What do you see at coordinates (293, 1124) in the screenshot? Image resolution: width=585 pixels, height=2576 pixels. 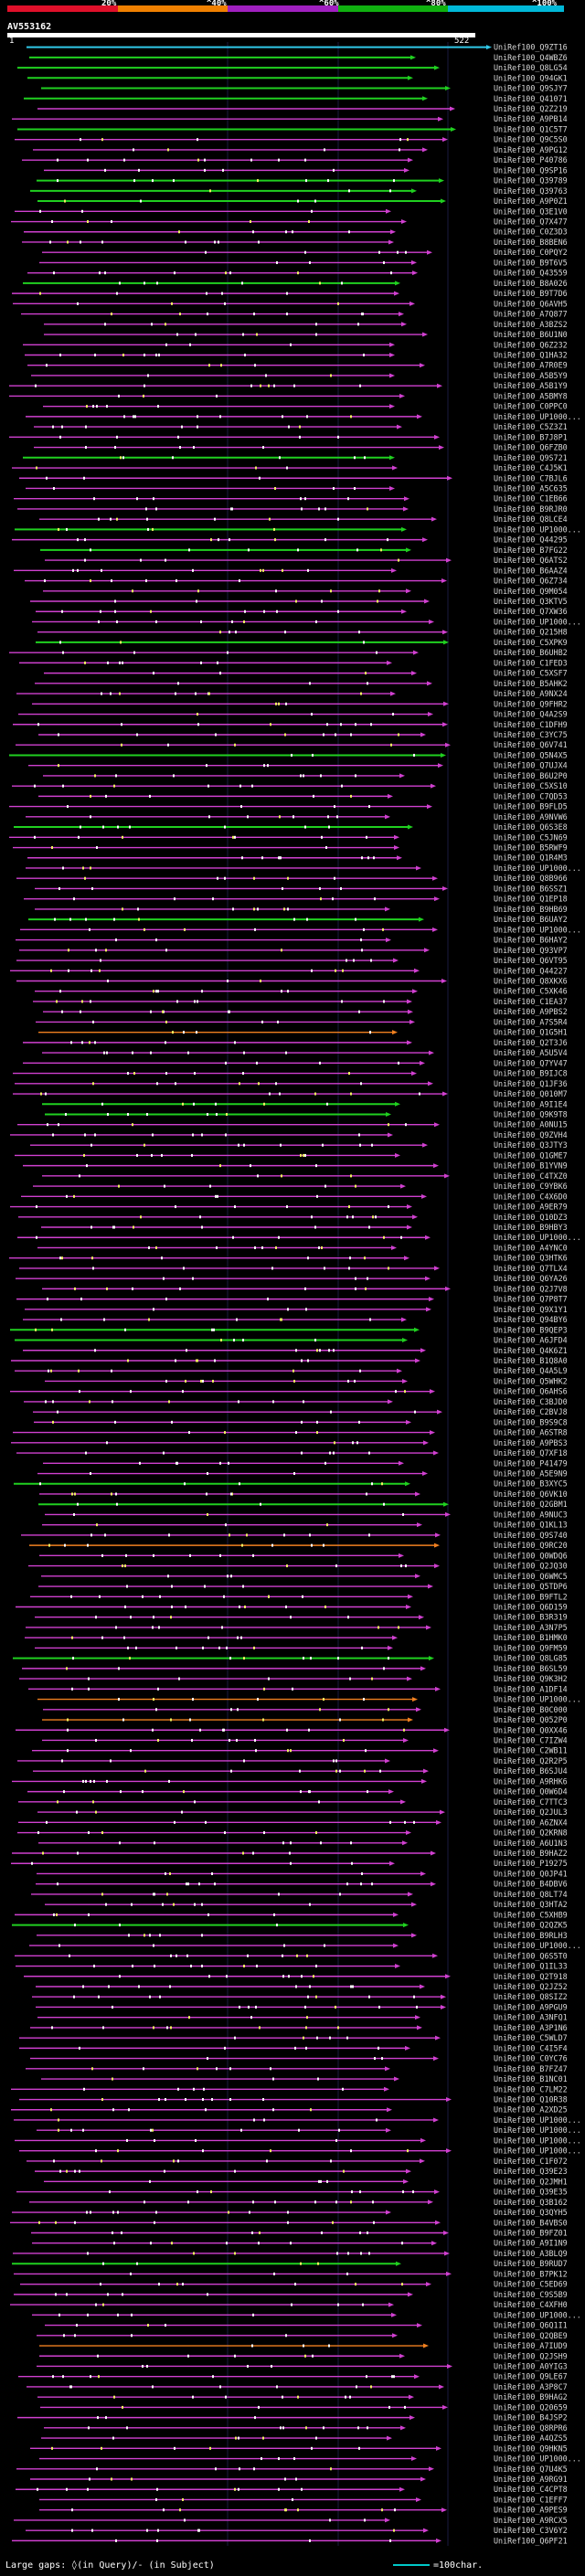 I see `hit-row: UniRef100_A0NU15` at bounding box center [293, 1124].